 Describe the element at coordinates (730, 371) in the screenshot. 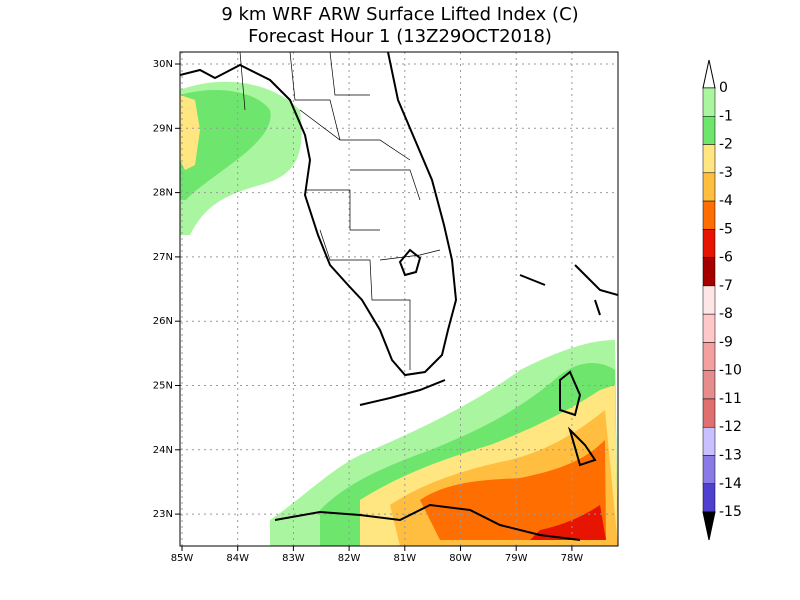

I see `colorbar-label: -10` at that location.